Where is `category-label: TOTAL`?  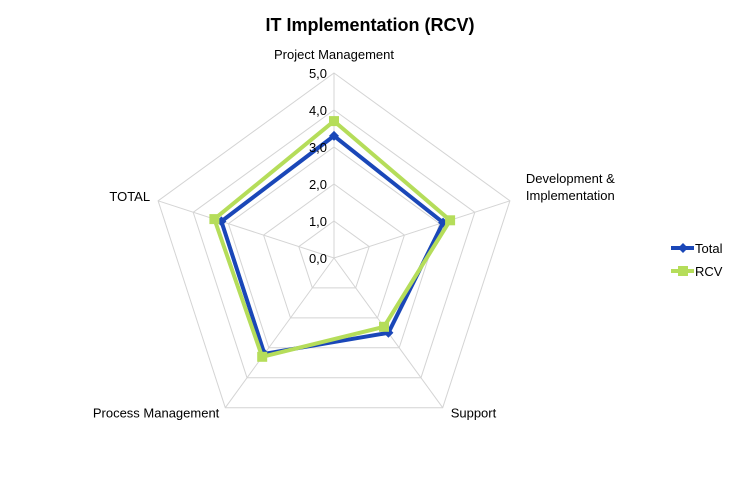
category-label: TOTAL is located at coordinates (129, 196).